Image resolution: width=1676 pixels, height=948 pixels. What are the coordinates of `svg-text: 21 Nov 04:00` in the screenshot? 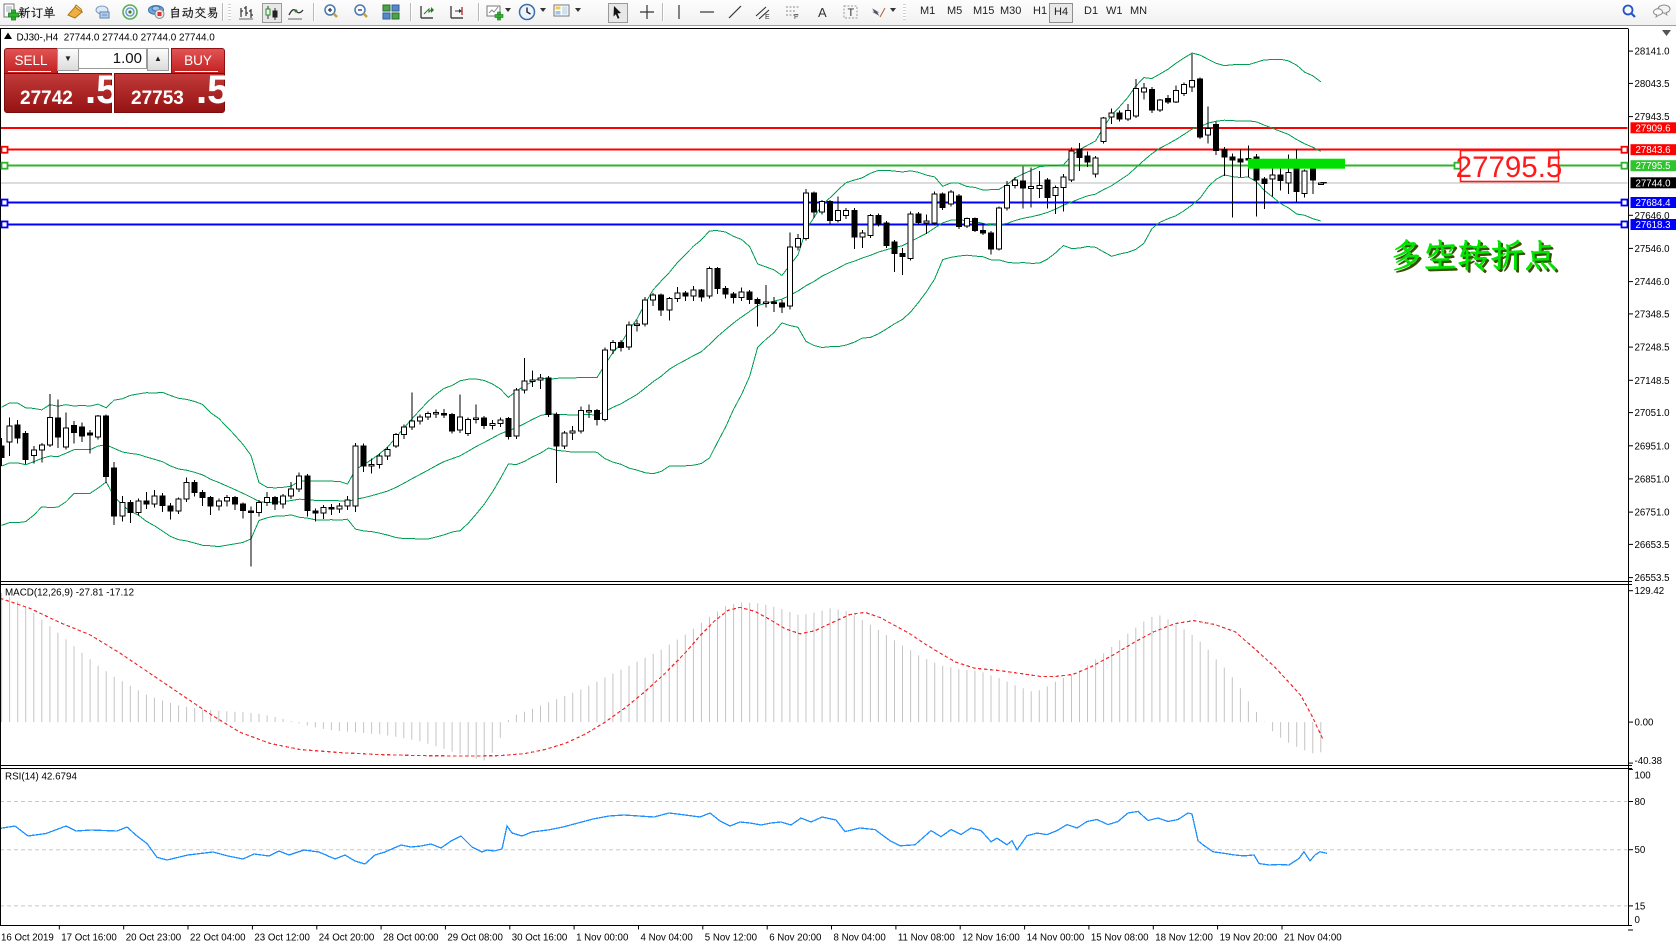 It's located at (1313, 938).